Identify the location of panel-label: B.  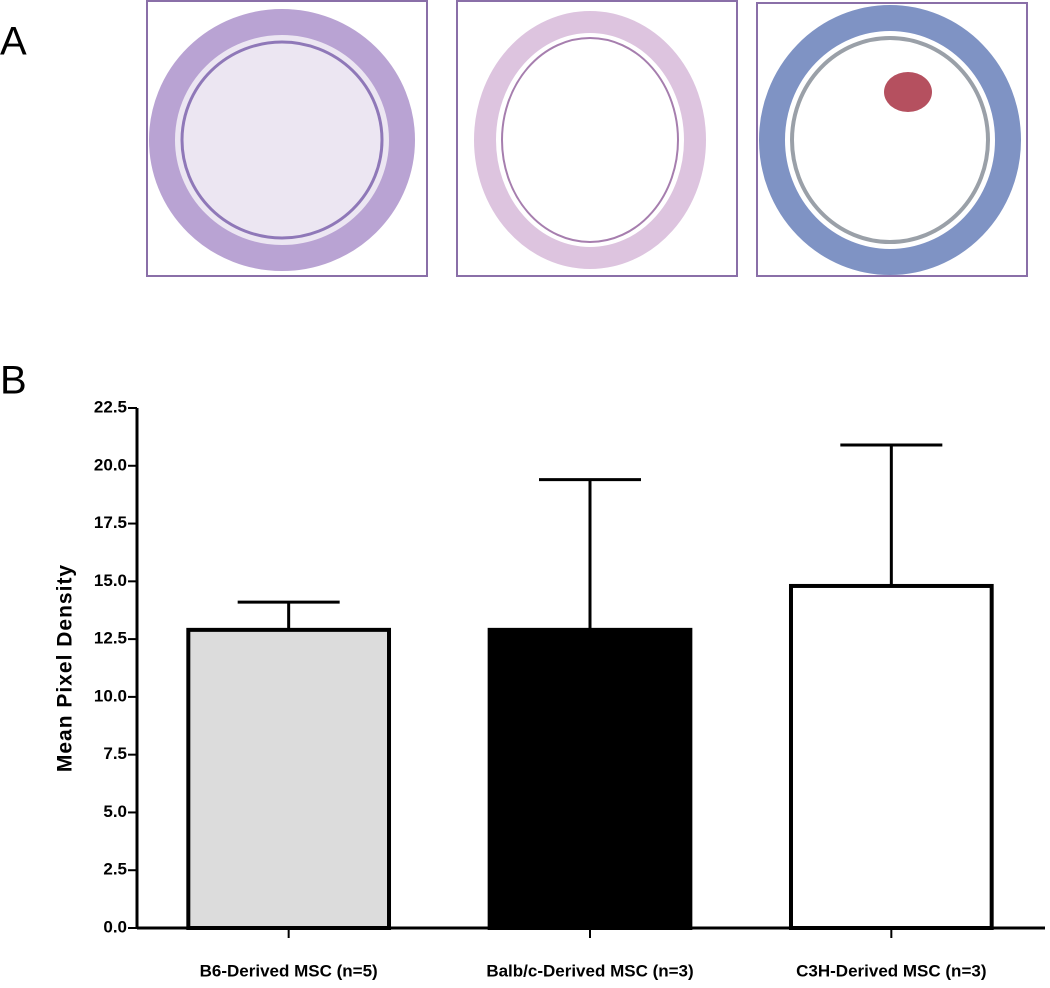
(13, 381).